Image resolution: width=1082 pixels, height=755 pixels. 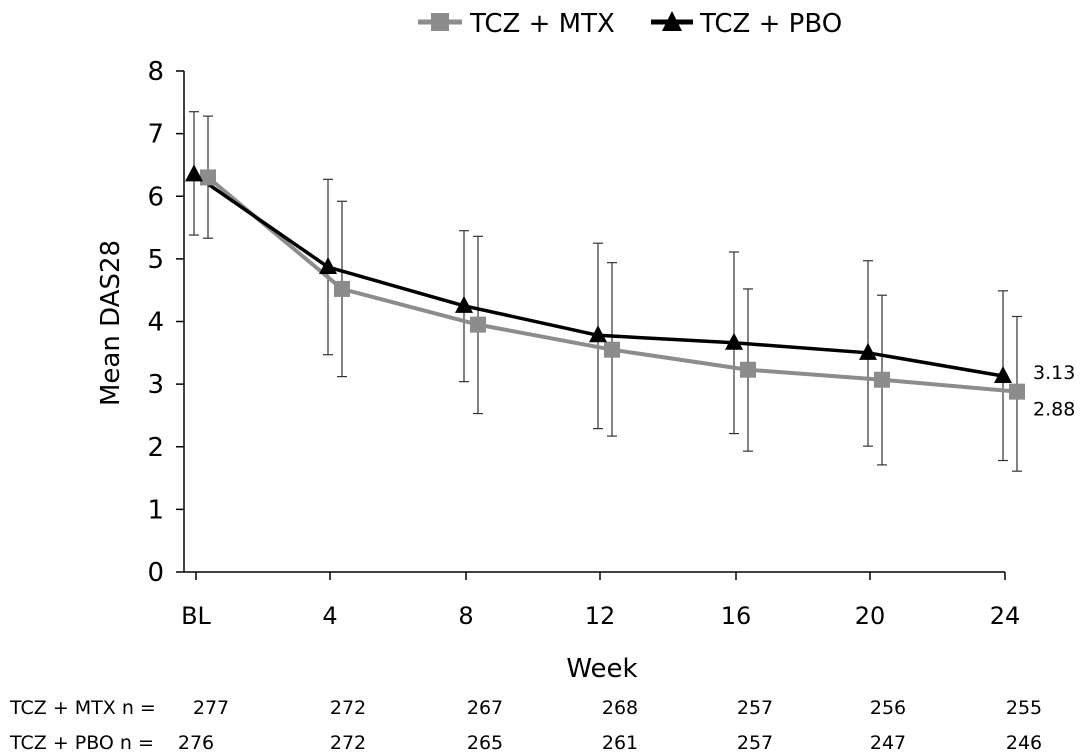 I want to click on x-axis-title: Week, so click(x=601, y=669).